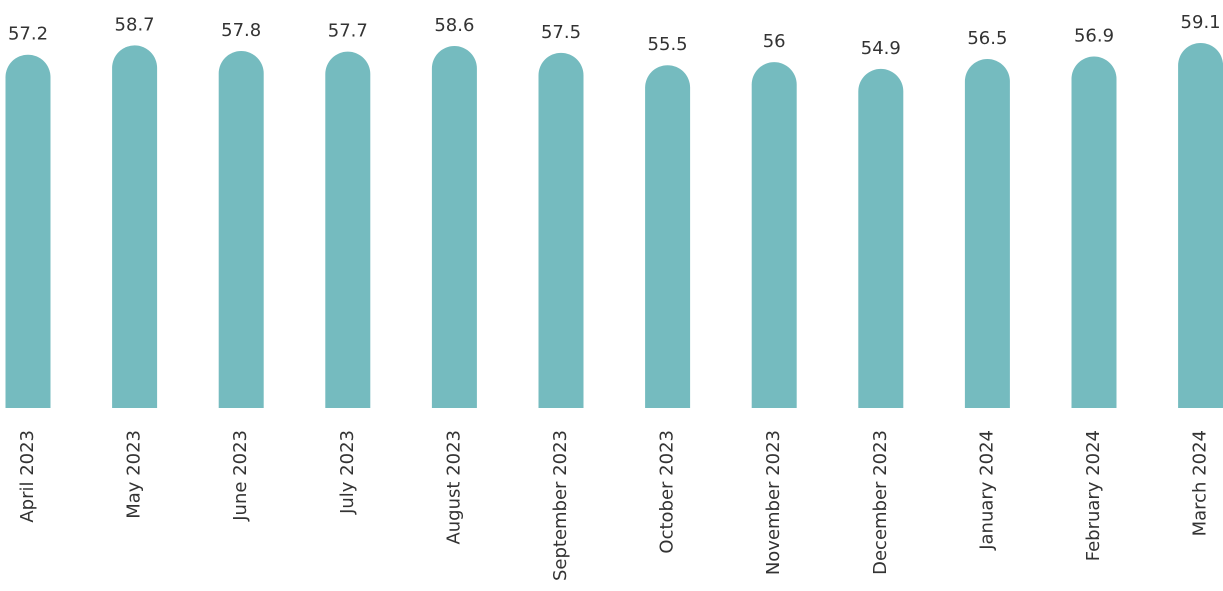 Image resolution: width=1223 pixels, height=591 pixels. What do you see at coordinates (987, 38) in the screenshot?
I see `value-label: 56.5` at bounding box center [987, 38].